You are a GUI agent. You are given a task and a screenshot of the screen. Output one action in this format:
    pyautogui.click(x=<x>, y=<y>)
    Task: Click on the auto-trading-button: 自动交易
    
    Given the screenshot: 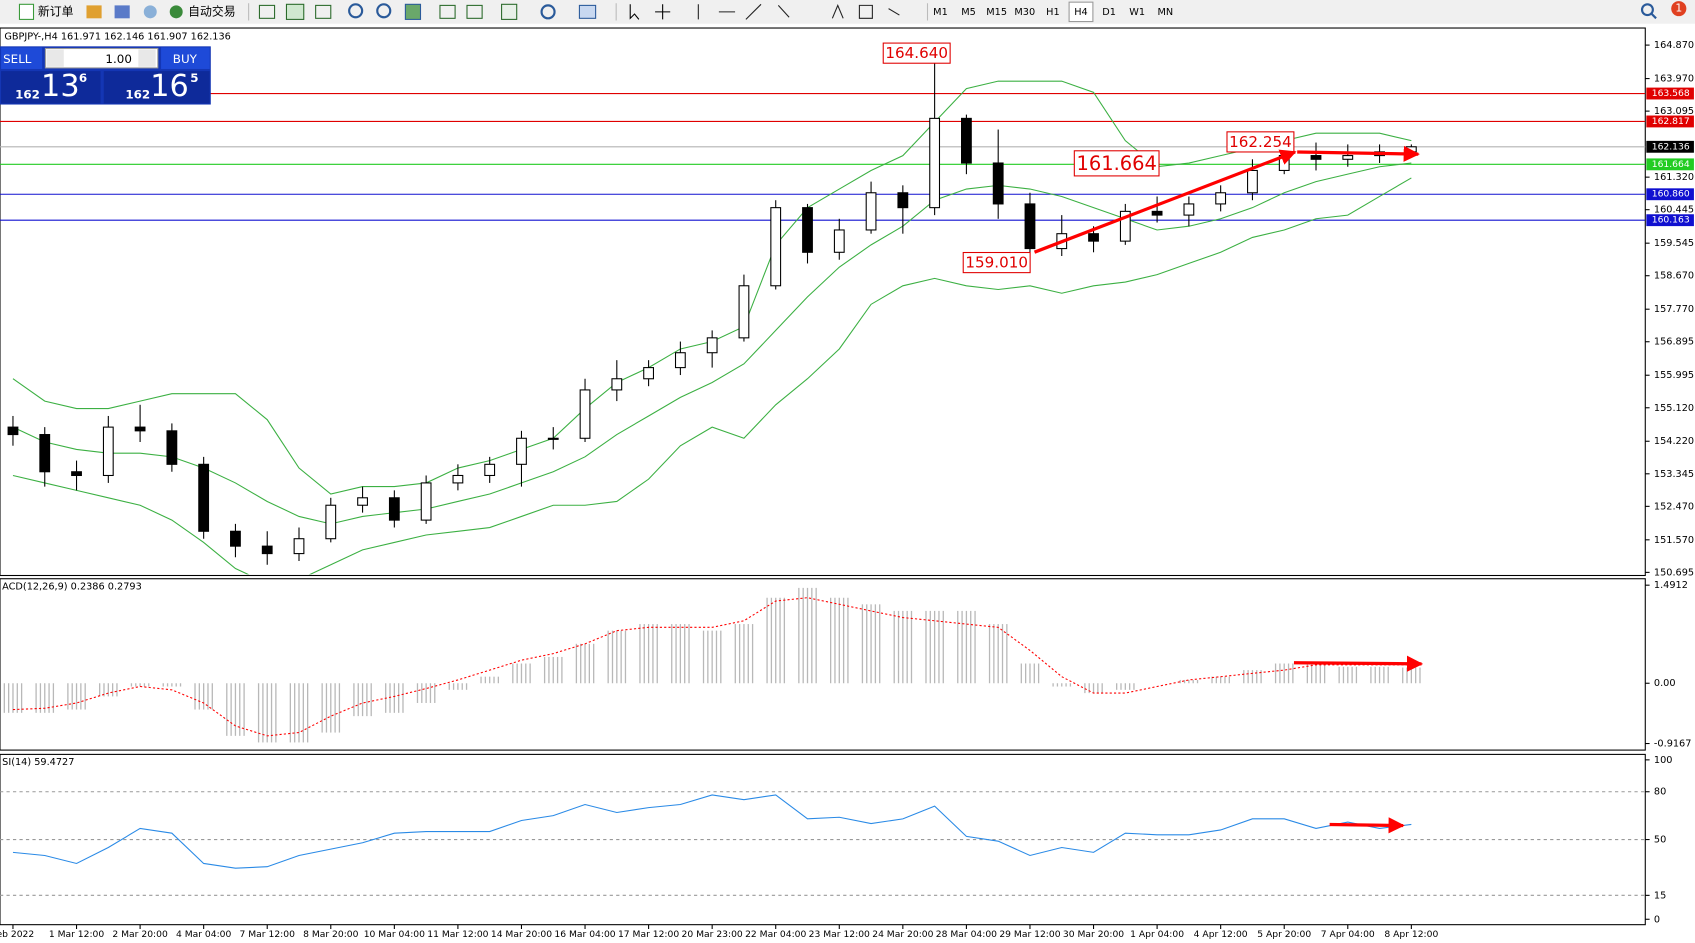 What is the action you would take?
    pyautogui.click(x=212, y=11)
    